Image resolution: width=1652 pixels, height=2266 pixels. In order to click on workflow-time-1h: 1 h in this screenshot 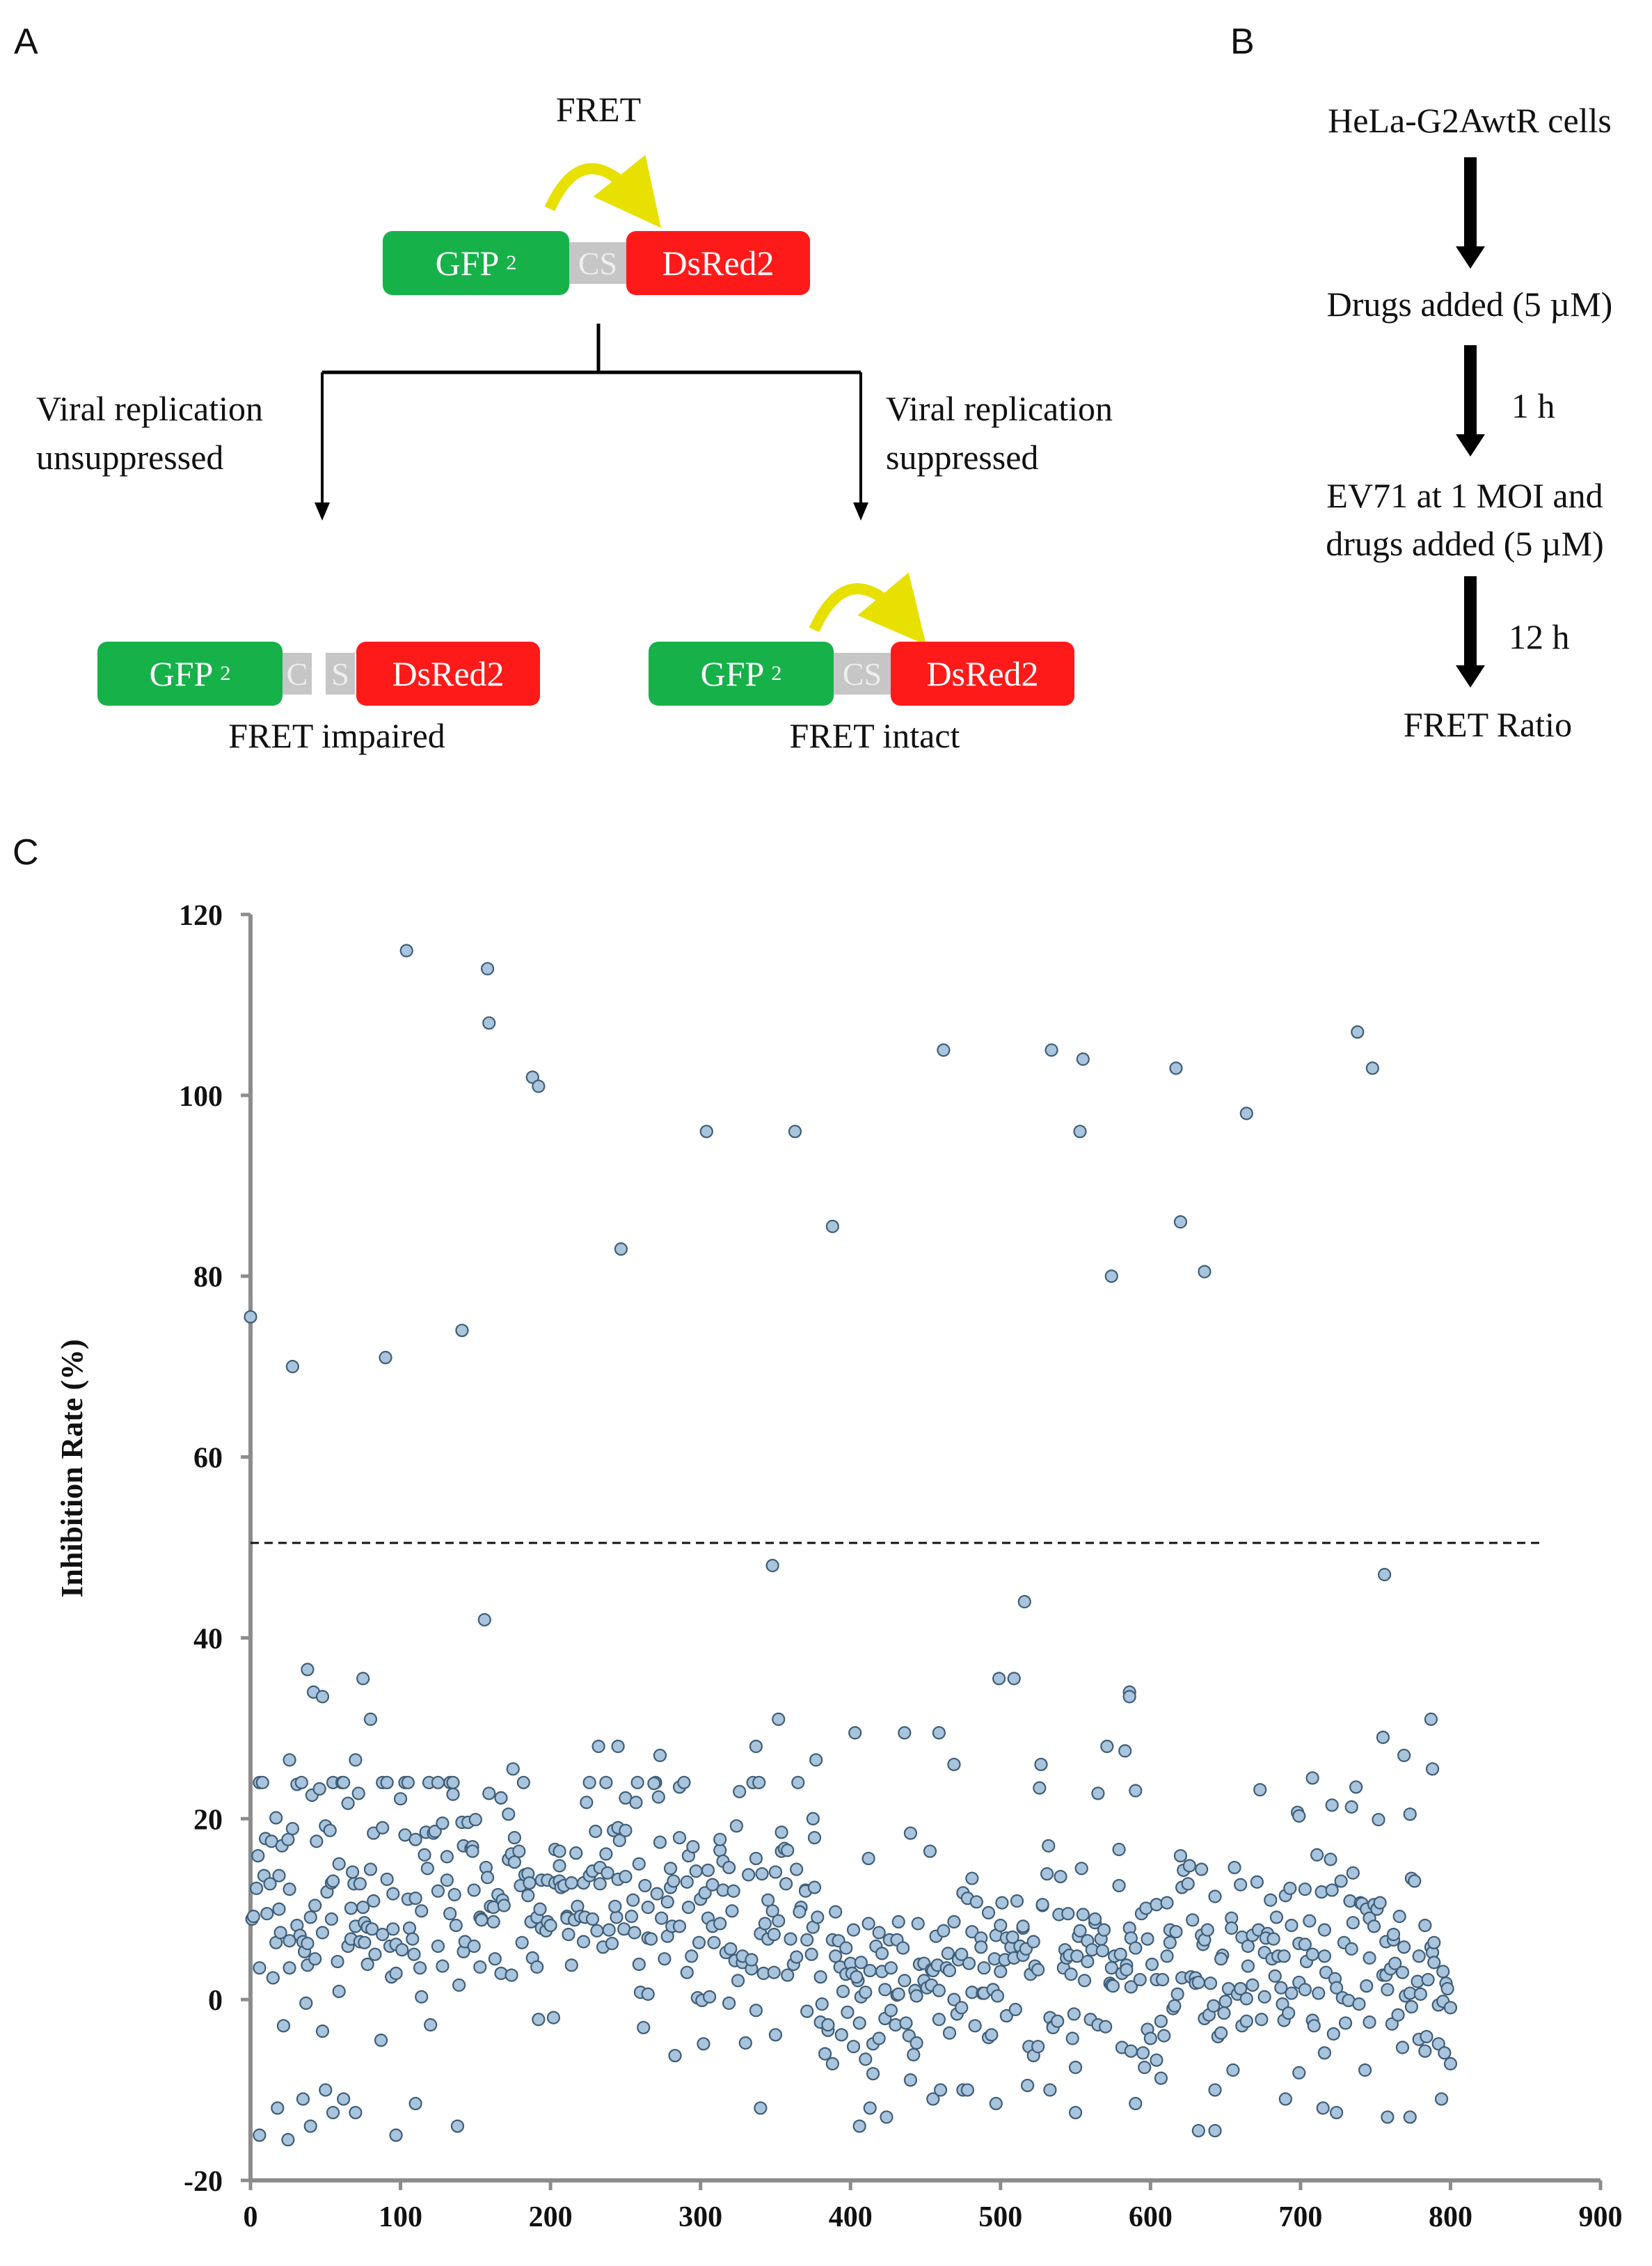, I will do `click(1533, 405)`.